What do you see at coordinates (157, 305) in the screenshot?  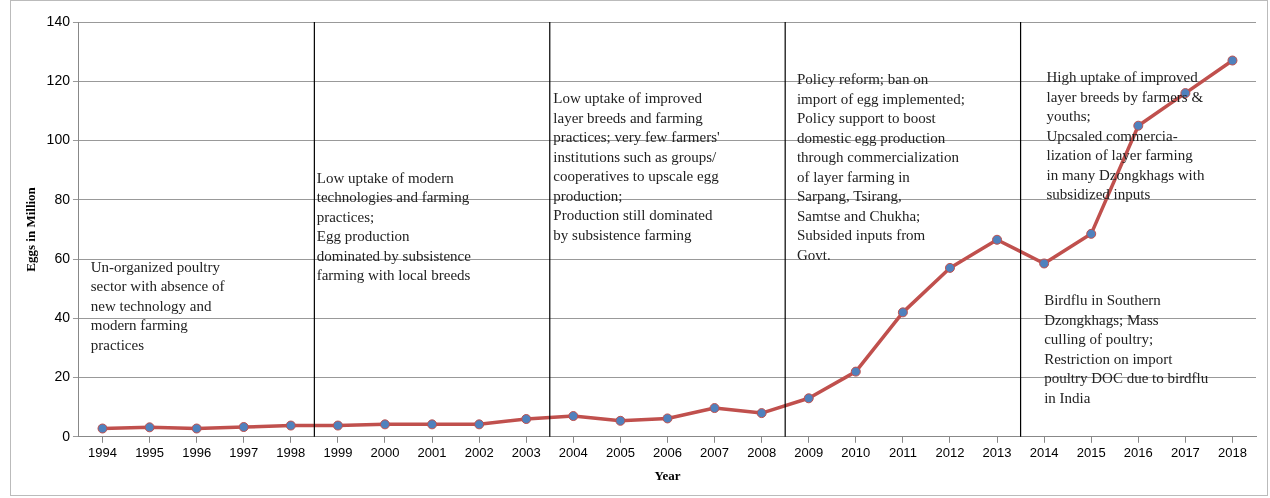 I see `annotation: Un-organized poultry sector with absence of new technology and modern farming practices` at bounding box center [157, 305].